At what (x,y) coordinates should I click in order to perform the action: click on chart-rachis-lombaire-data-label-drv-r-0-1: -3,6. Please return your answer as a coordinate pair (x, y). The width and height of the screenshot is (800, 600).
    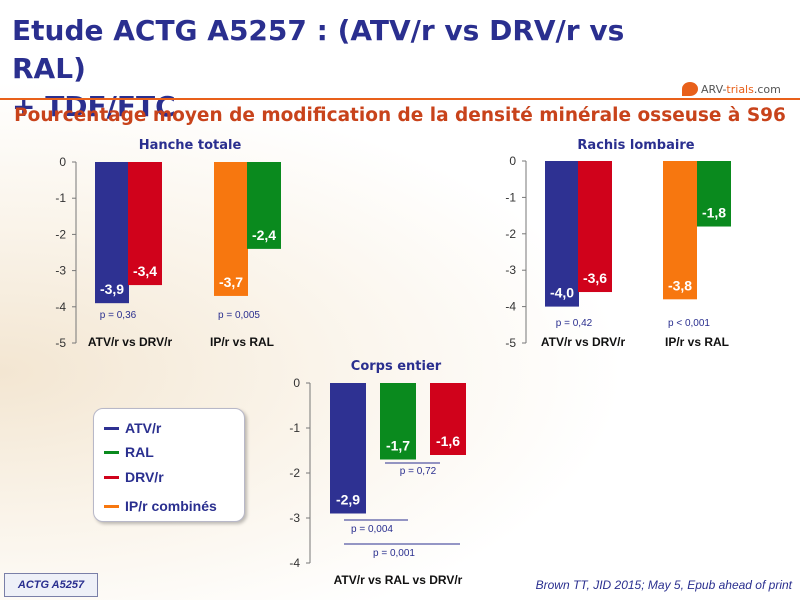
    Looking at the image, I should click on (595, 278).